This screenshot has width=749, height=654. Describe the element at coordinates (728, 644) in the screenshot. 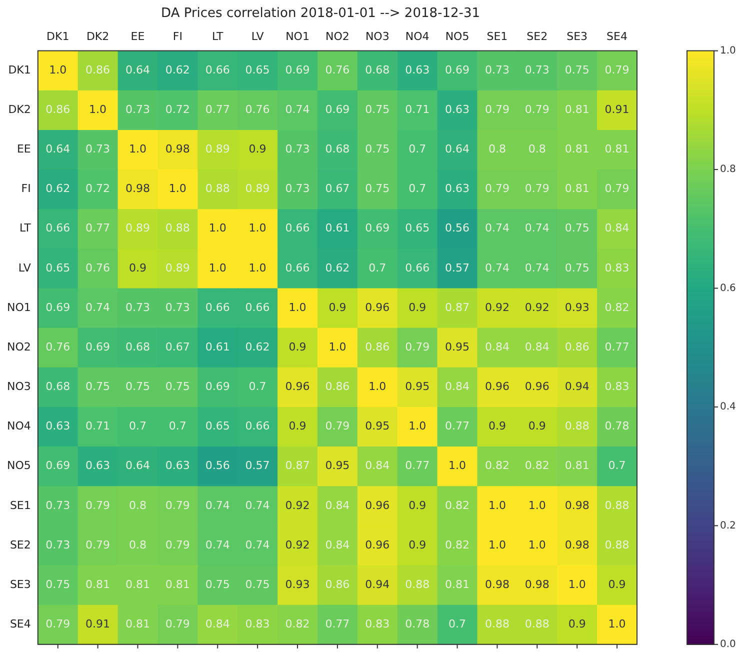

I see `color-bar-label: 0.0` at that location.